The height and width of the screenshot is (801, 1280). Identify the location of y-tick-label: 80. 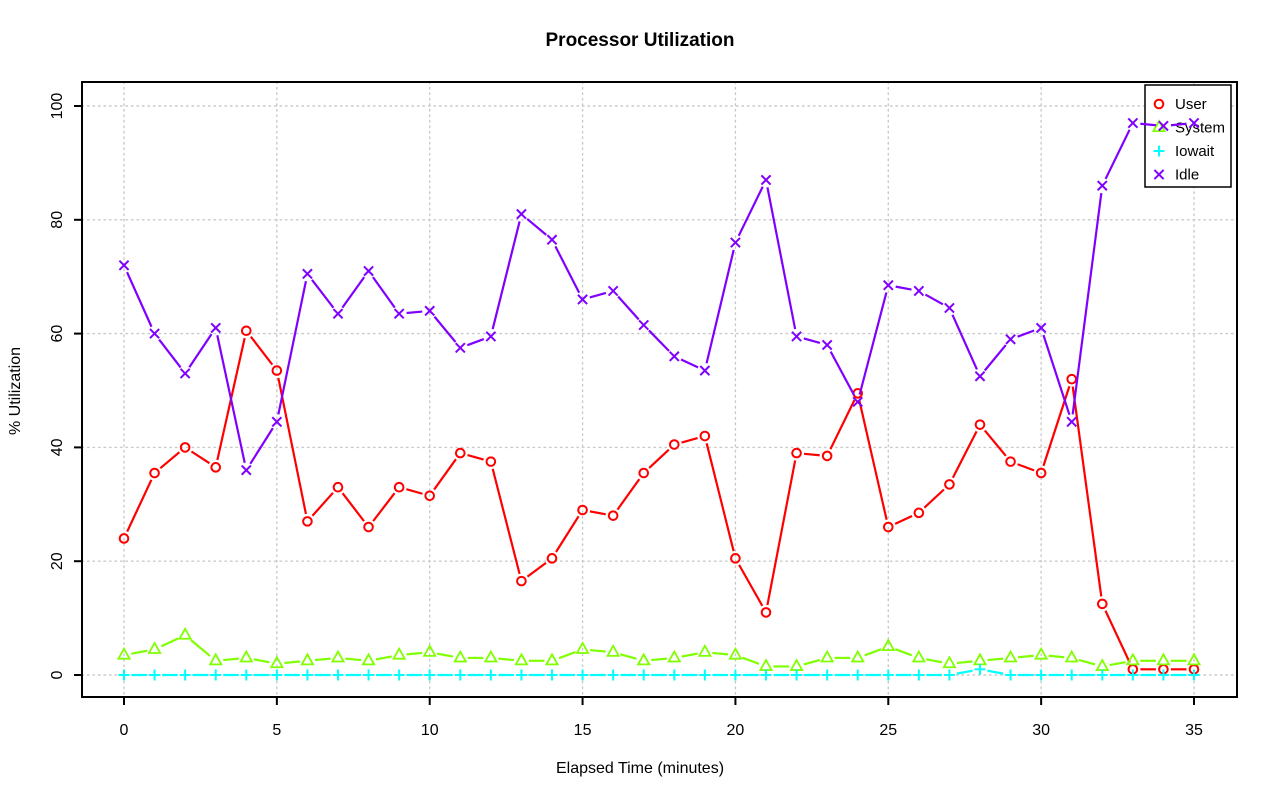
(57, 220).